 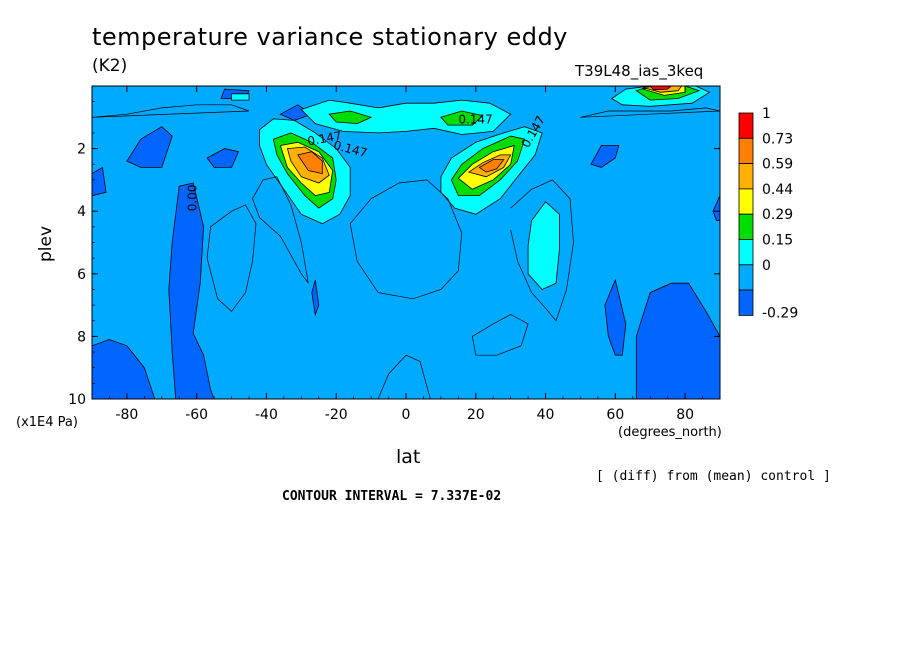 I want to click on diff-note: [ (diff) from (mean) control ], so click(x=713, y=476).